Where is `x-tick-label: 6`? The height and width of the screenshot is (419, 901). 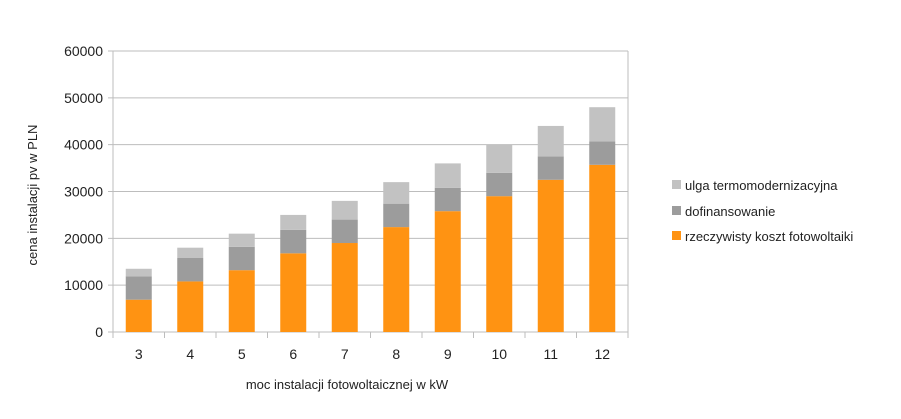 x-tick-label: 6 is located at coordinates (293, 354).